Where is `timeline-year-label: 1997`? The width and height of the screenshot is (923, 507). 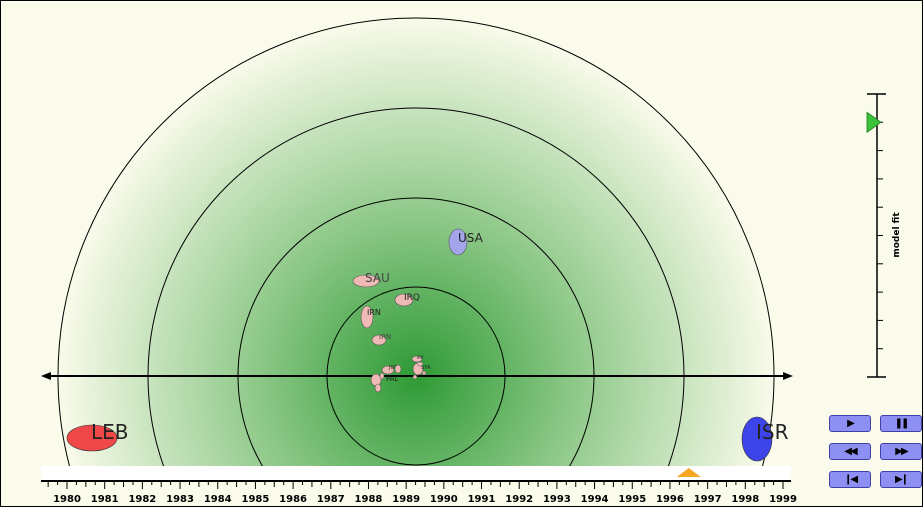
timeline-year-label: 1997 is located at coordinates (708, 499).